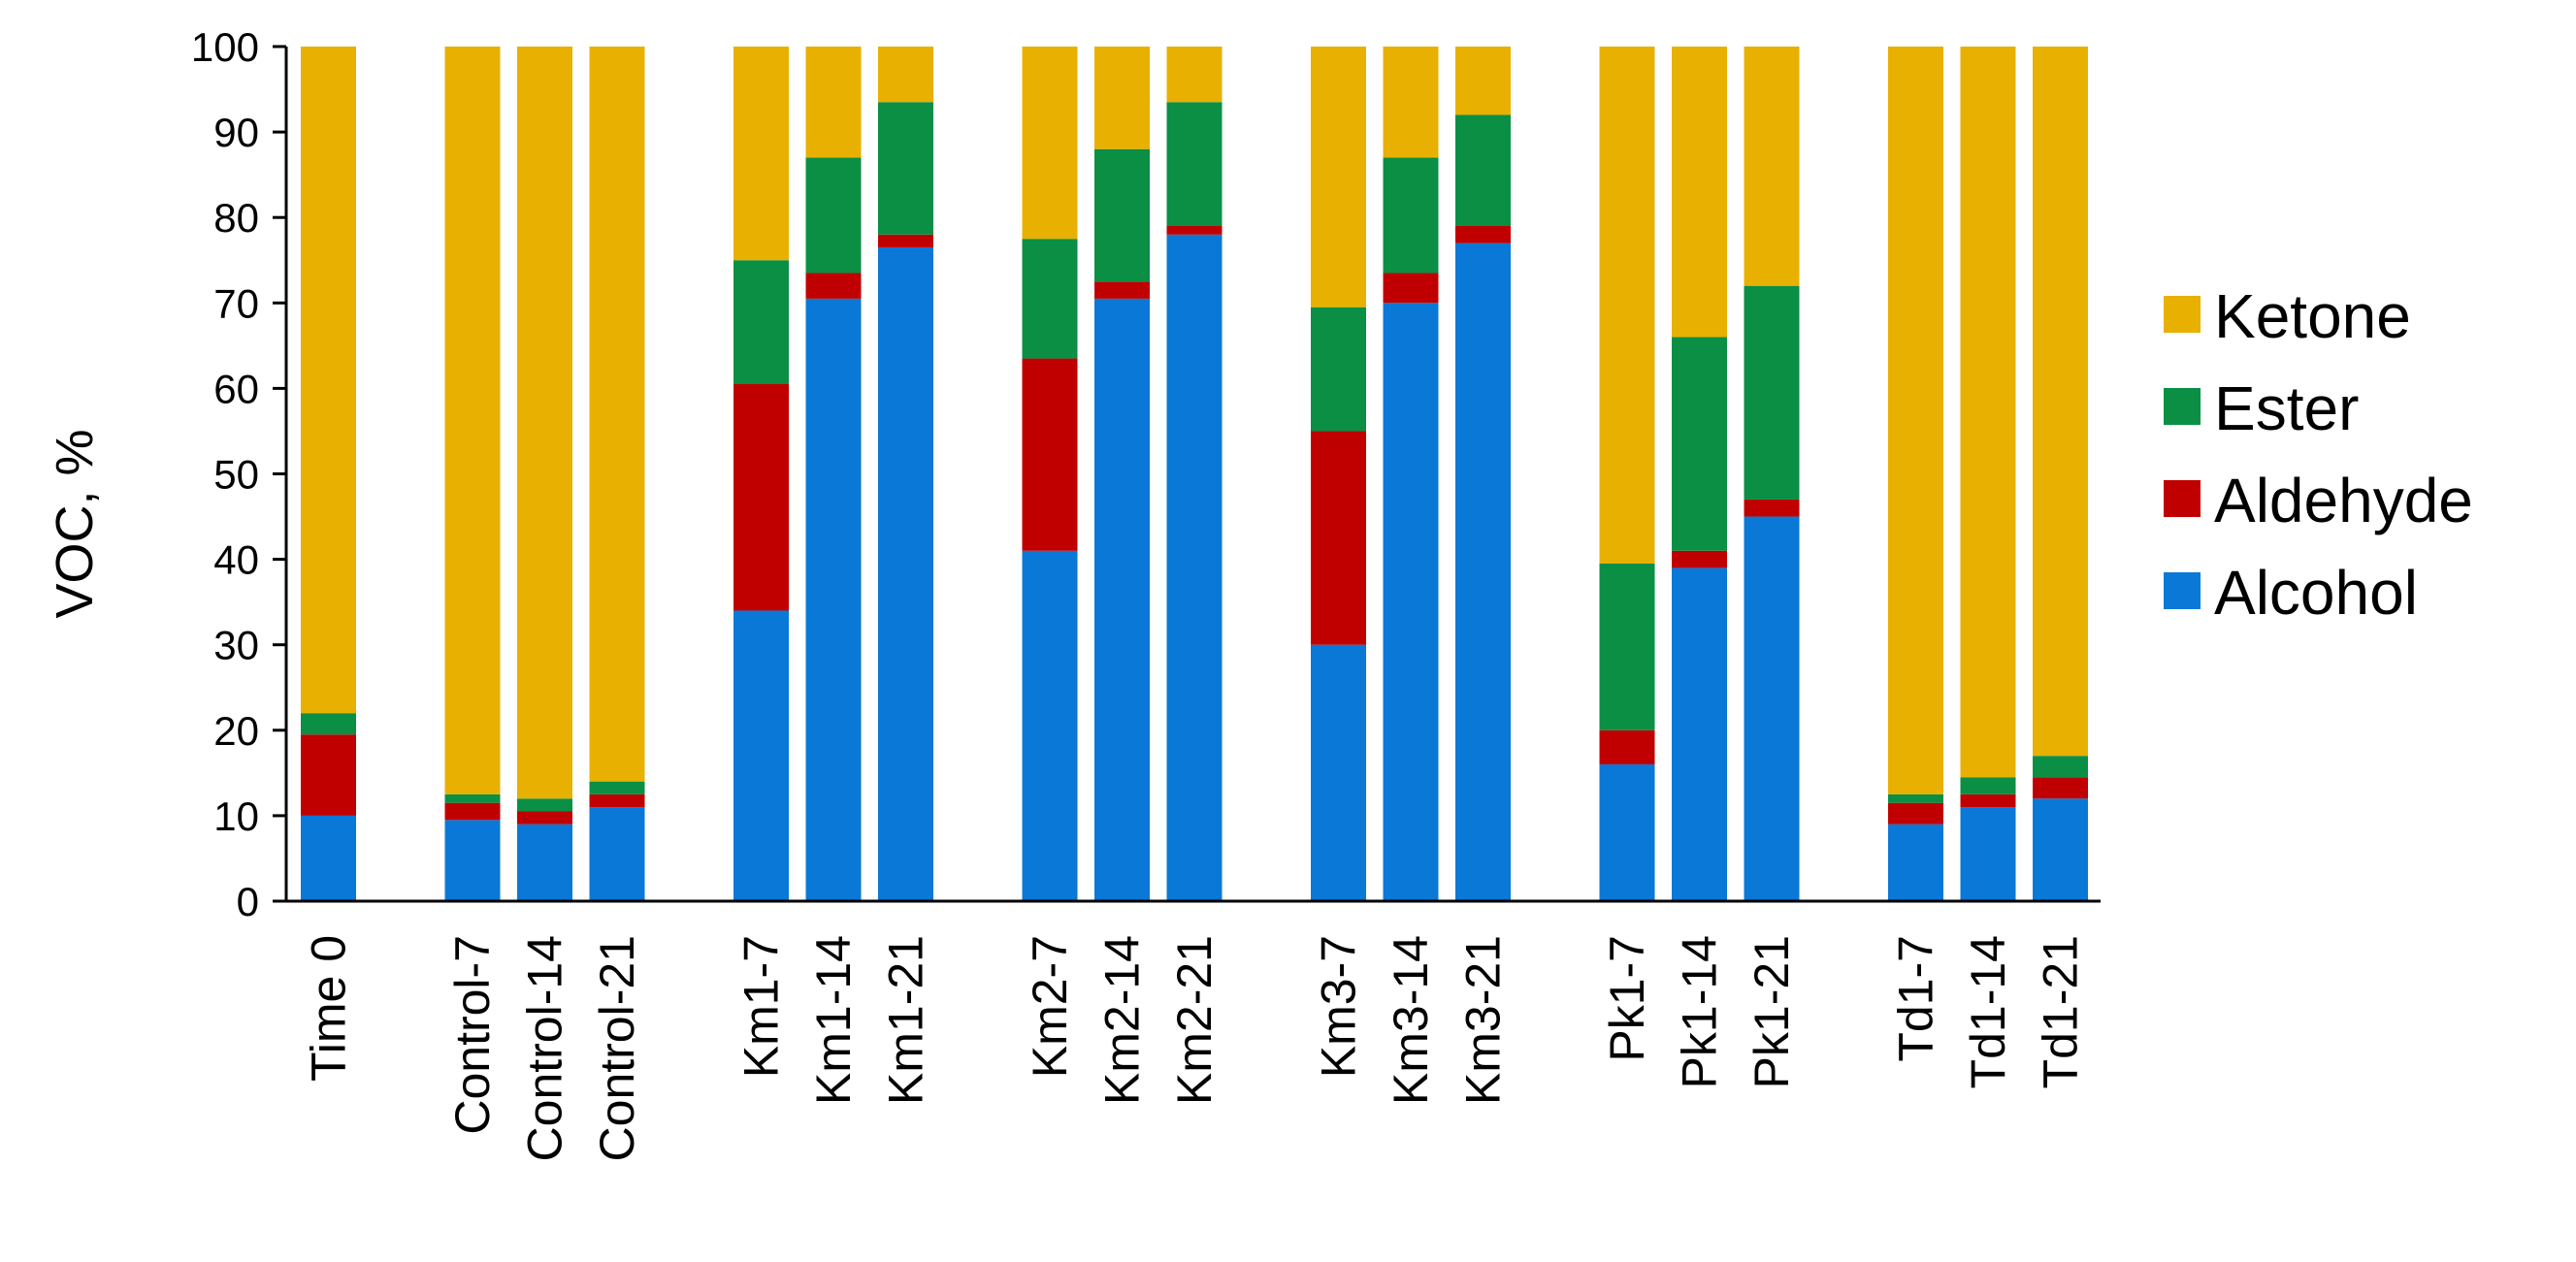 The width and height of the screenshot is (2576, 1262). What do you see at coordinates (1411, 1020) in the screenshot?
I see `category-label: Km3-14` at bounding box center [1411, 1020].